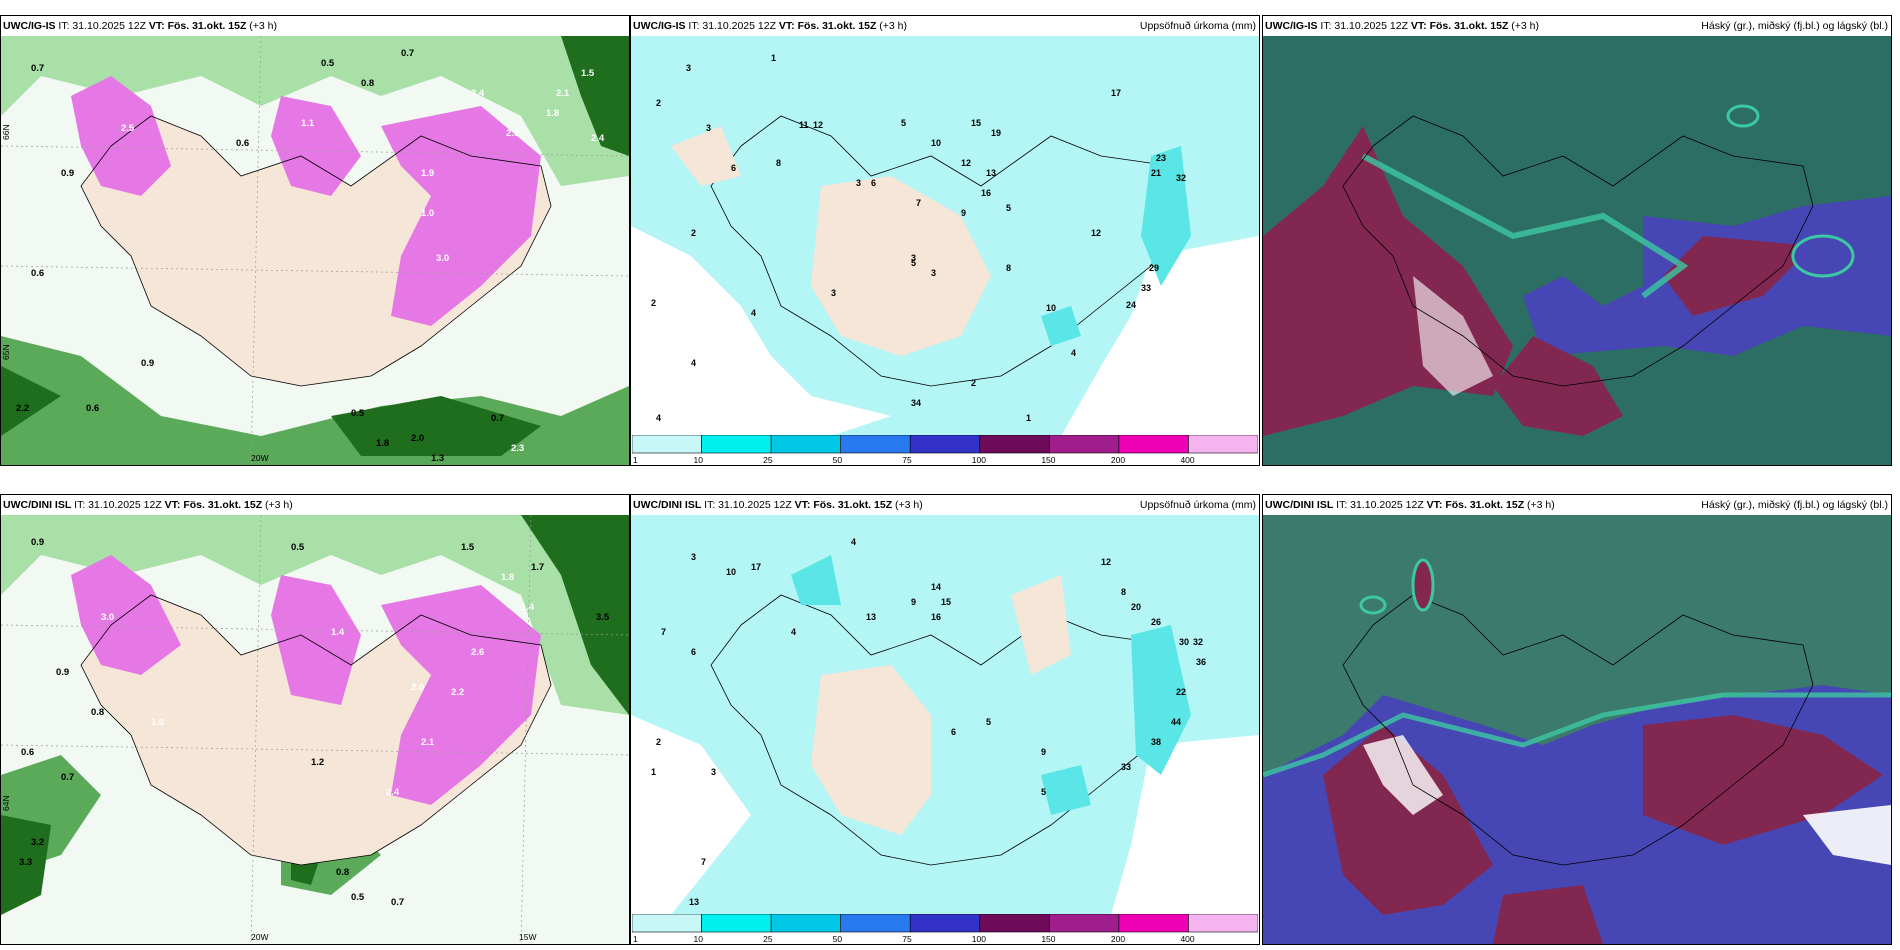 This screenshot has width=1900, height=950. Describe the element at coordinates (1184, 642) in the screenshot. I see `svg-text: 30` at that location.